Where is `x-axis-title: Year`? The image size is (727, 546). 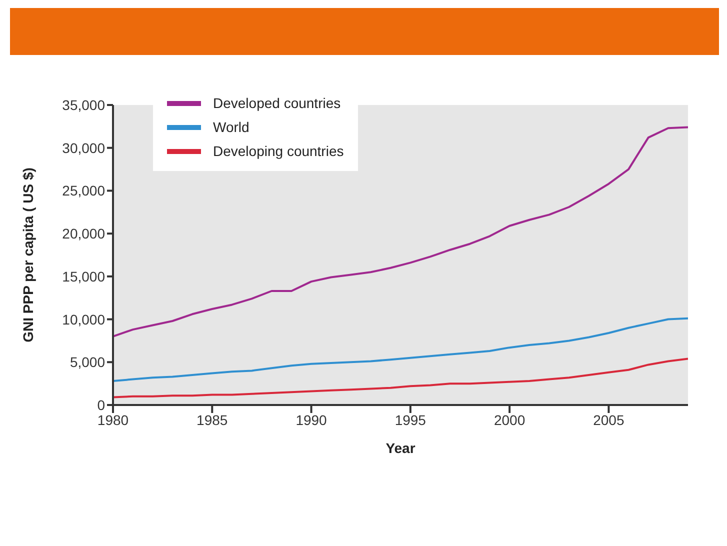 x-axis-title: Year is located at coordinates (401, 448).